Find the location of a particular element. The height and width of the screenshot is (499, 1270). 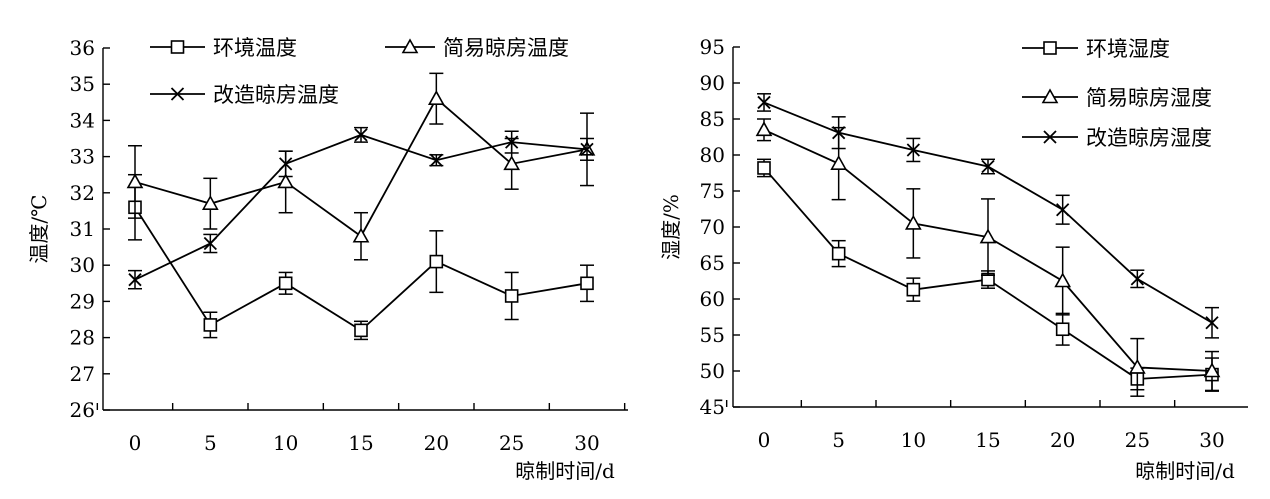

series-x is located at coordinates (361, 208).